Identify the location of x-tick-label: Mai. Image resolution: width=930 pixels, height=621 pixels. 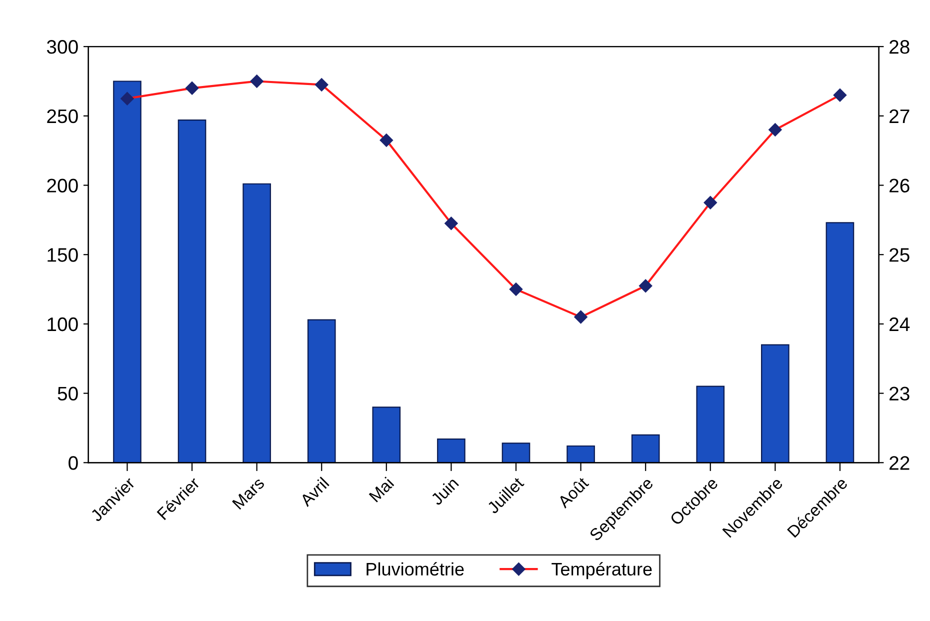
(381, 489).